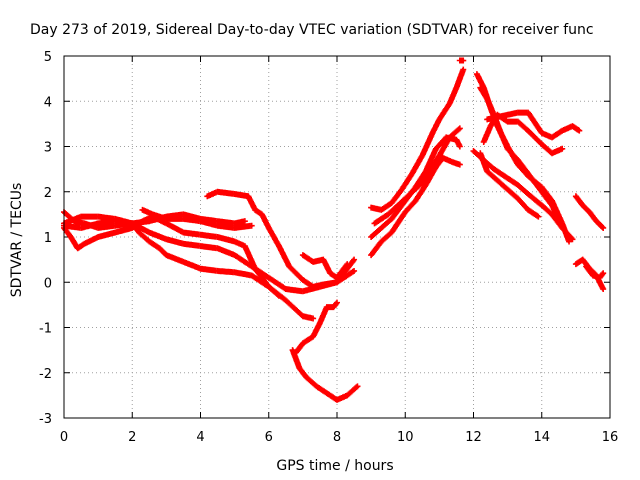  Describe the element at coordinates (64, 437) in the screenshot. I see `x-tick-label: 0` at that location.